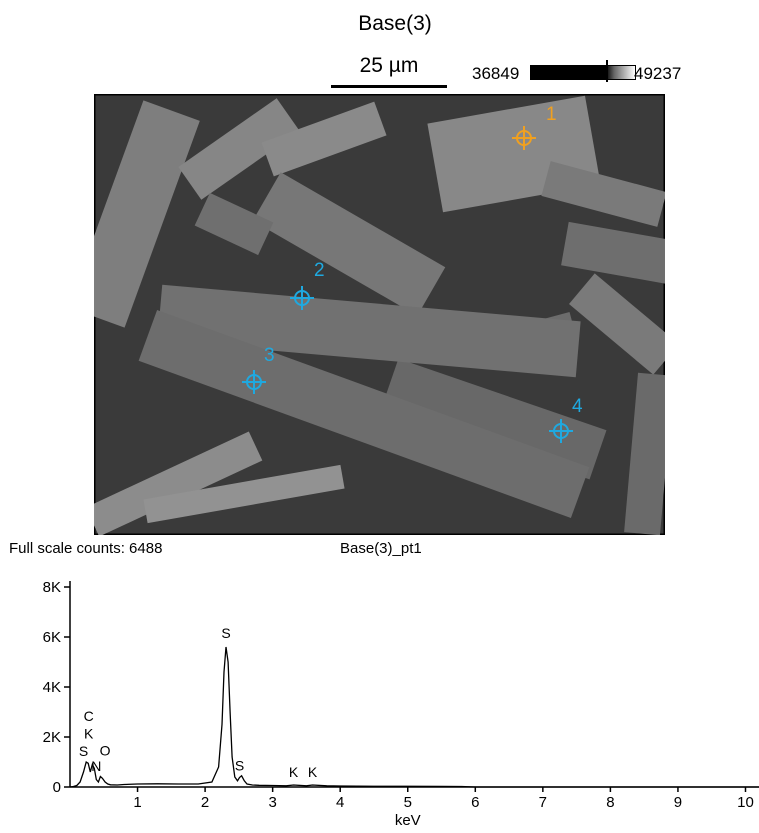  What do you see at coordinates (496, 73) in the screenshot?
I see `colorbar-min-label: 36849` at bounding box center [496, 73].